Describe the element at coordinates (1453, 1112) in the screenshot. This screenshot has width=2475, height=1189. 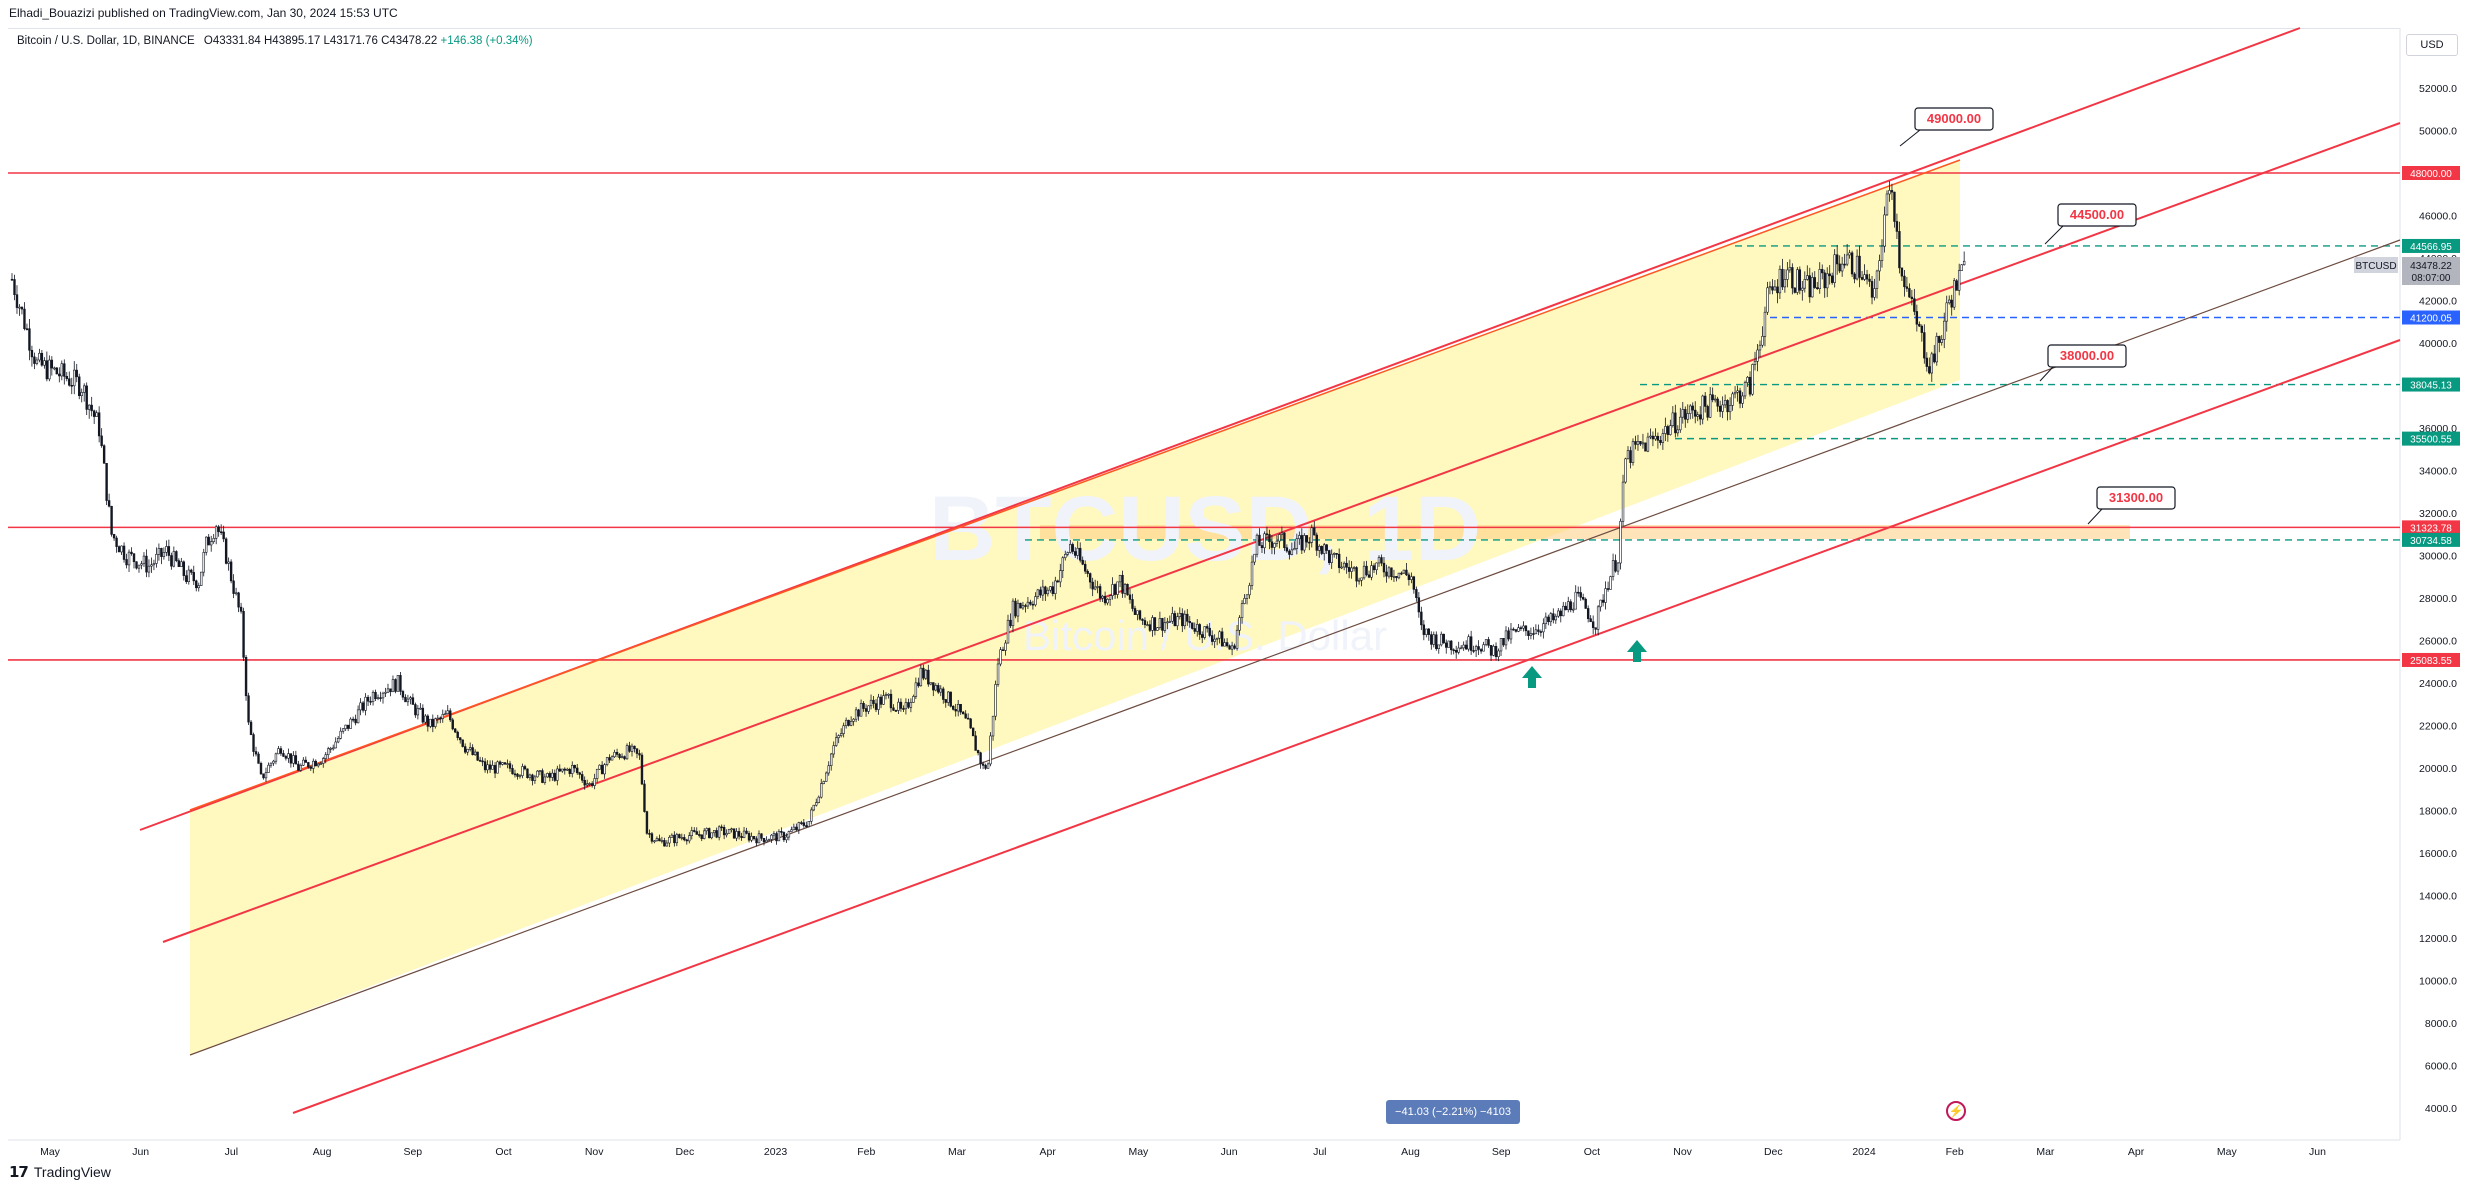
I see `measure-tool-label: −41.03 (−2.21%) −4103` at that location.